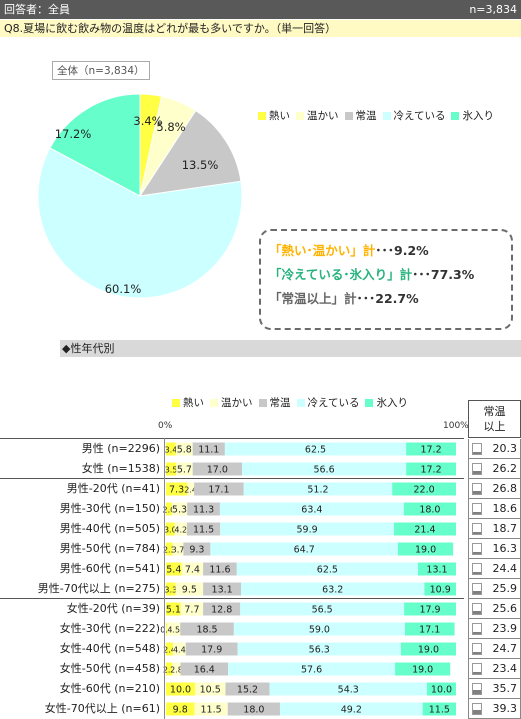  I want to click on side-value: 26.2, so click(505, 468).